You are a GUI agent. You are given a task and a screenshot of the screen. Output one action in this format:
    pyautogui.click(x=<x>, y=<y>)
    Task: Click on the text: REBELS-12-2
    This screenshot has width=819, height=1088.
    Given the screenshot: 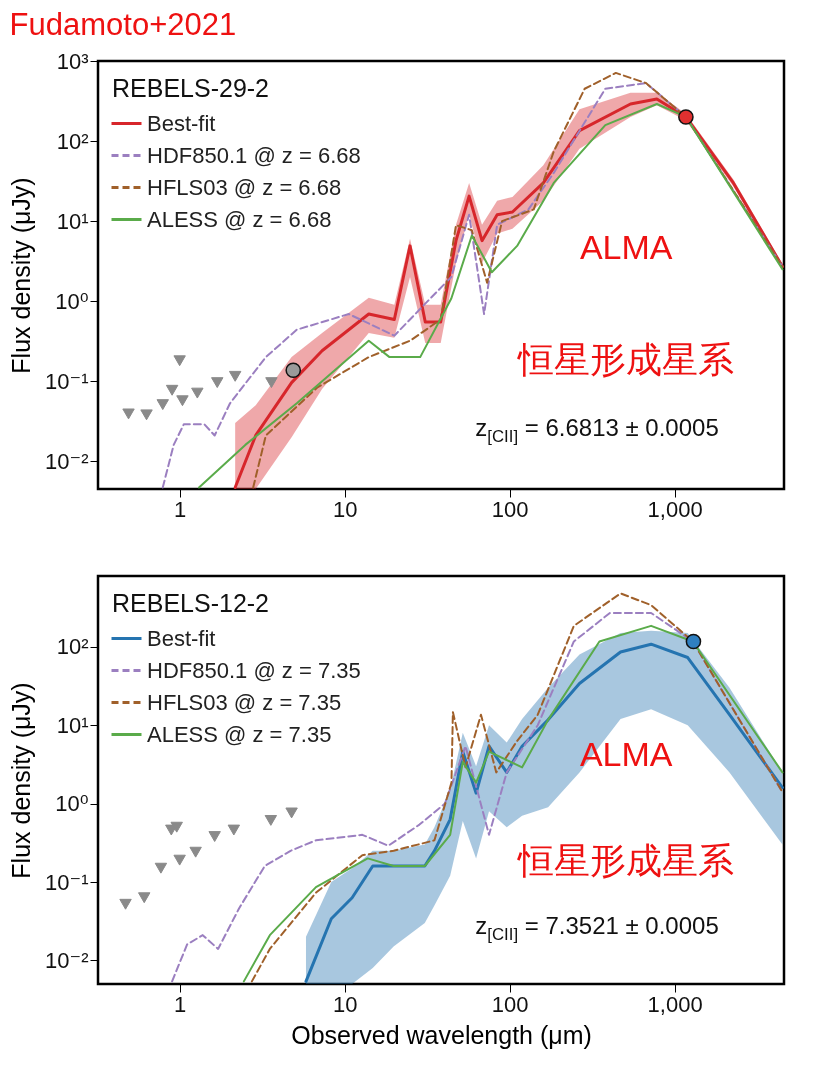 What is the action you would take?
    pyautogui.click(x=191, y=603)
    